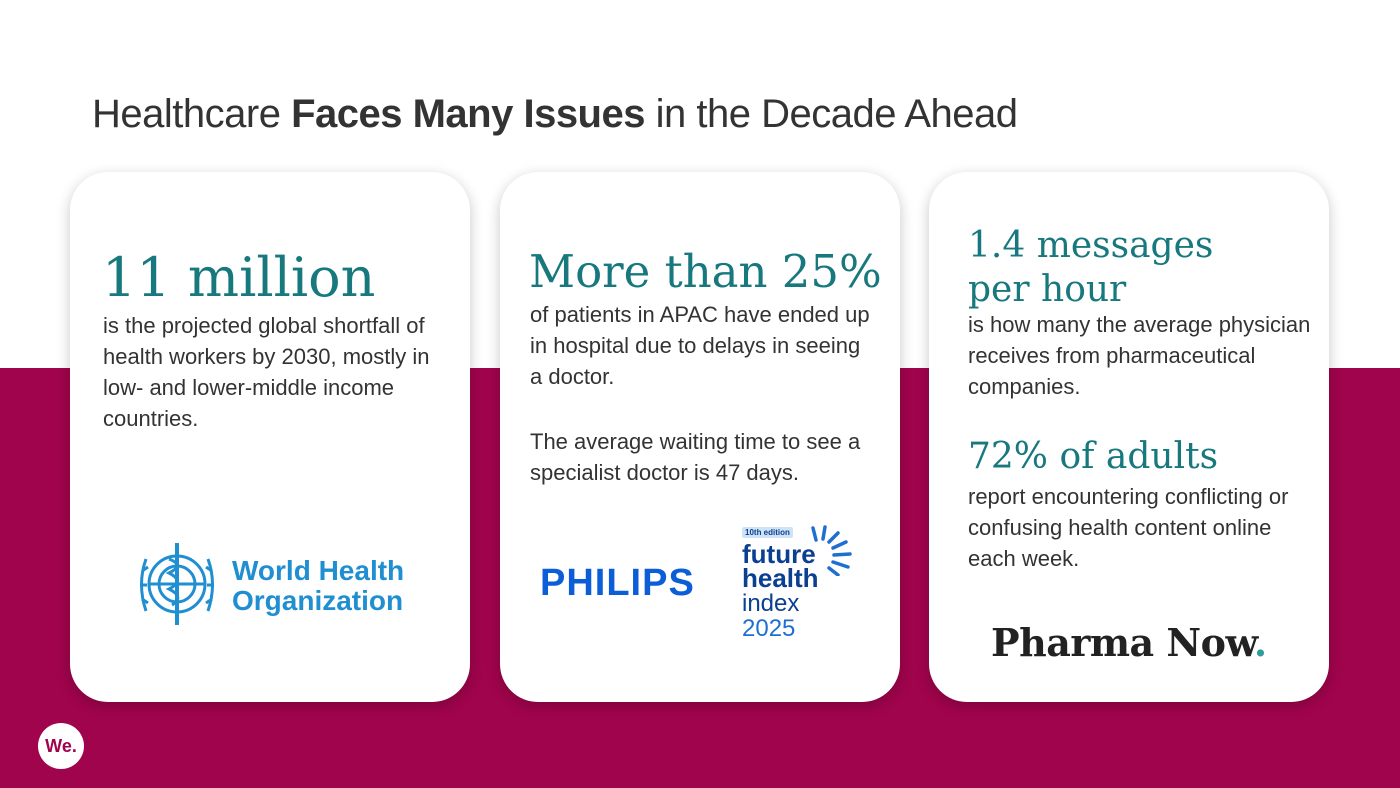 The height and width of the screenshot is (788, 1400). Describe the element at coordinates (1093, 456) in the screenshot. I see `stat-headline-secondary: 72% of adults` at that location.